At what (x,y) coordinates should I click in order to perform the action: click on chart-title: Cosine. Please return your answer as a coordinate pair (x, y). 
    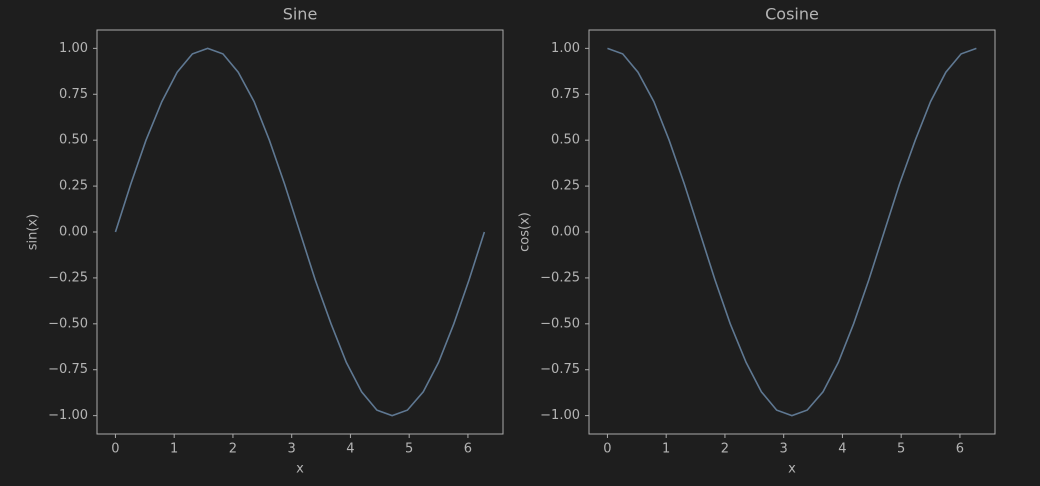
    Looking at the image, I should click on (792, 14).